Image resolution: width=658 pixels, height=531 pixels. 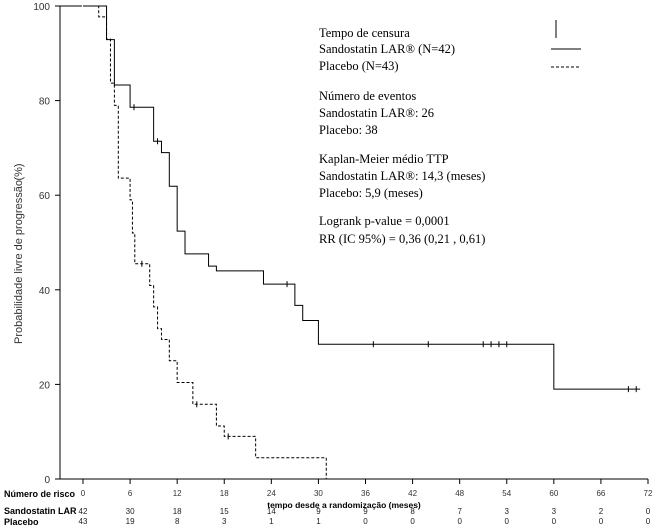 I want to click on y-axis-label: Probabilidade livre de progressão, so click(x=19, y=262).